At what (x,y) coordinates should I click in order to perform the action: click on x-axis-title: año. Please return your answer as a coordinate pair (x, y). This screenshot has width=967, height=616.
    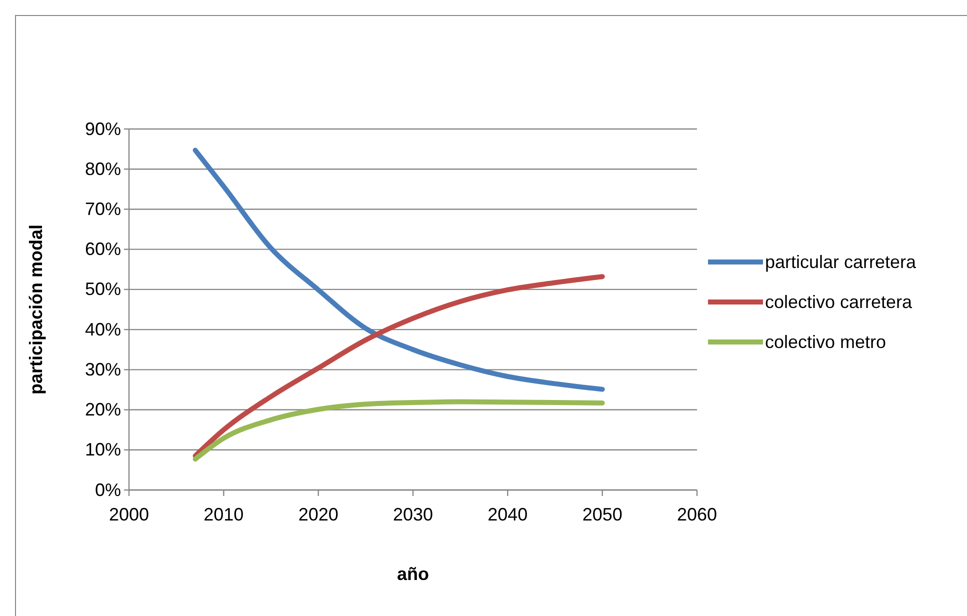
    Looking at the image, I should click on (413, 574).